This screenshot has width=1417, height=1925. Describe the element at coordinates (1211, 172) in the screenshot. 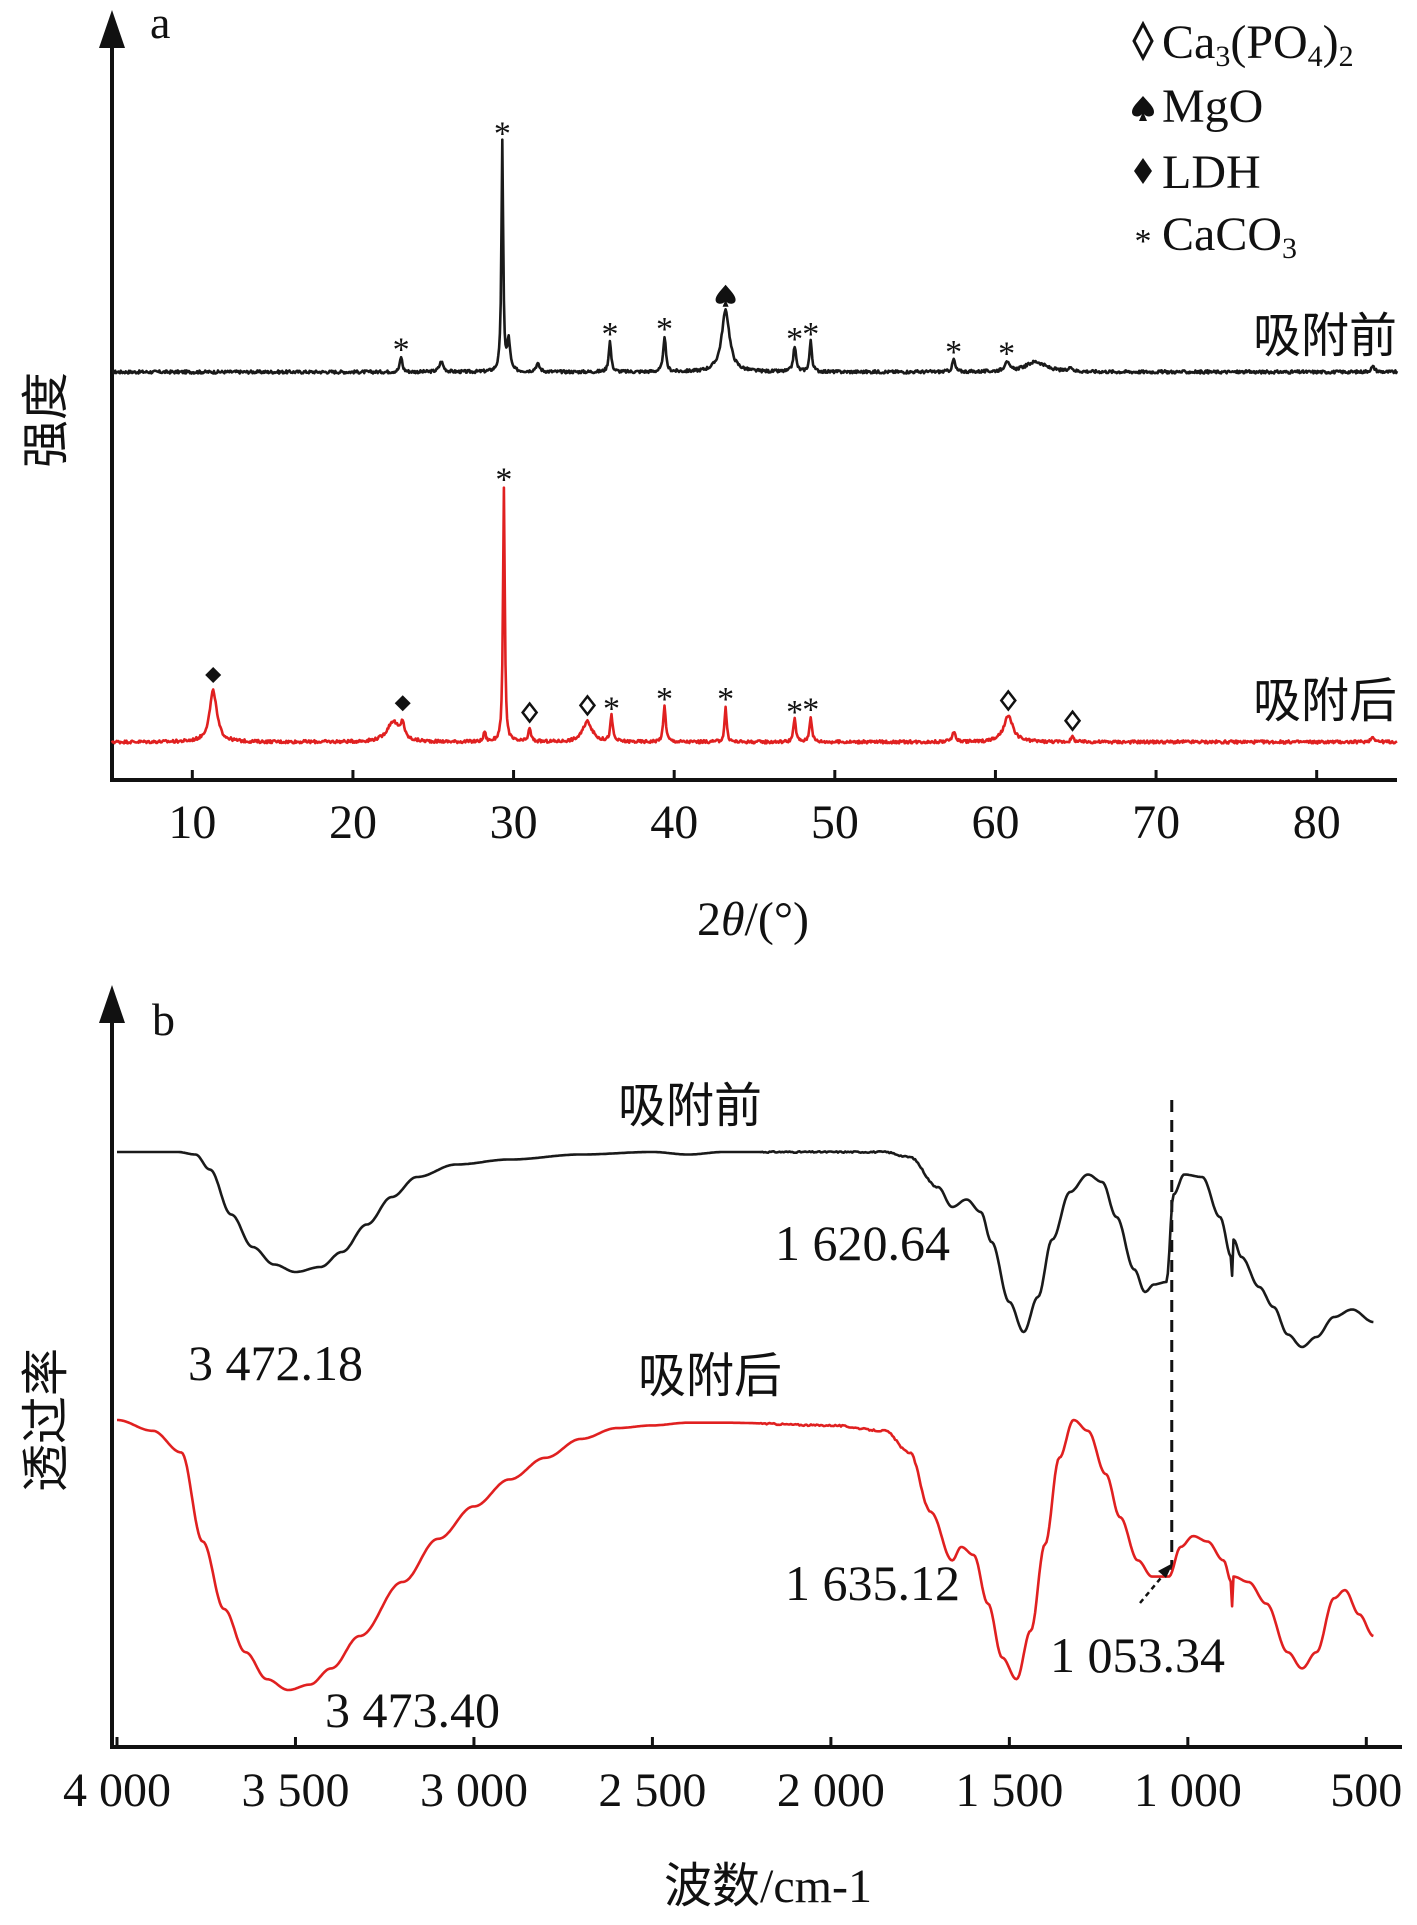

I see `legend-label-ldh: LDH` at that location.